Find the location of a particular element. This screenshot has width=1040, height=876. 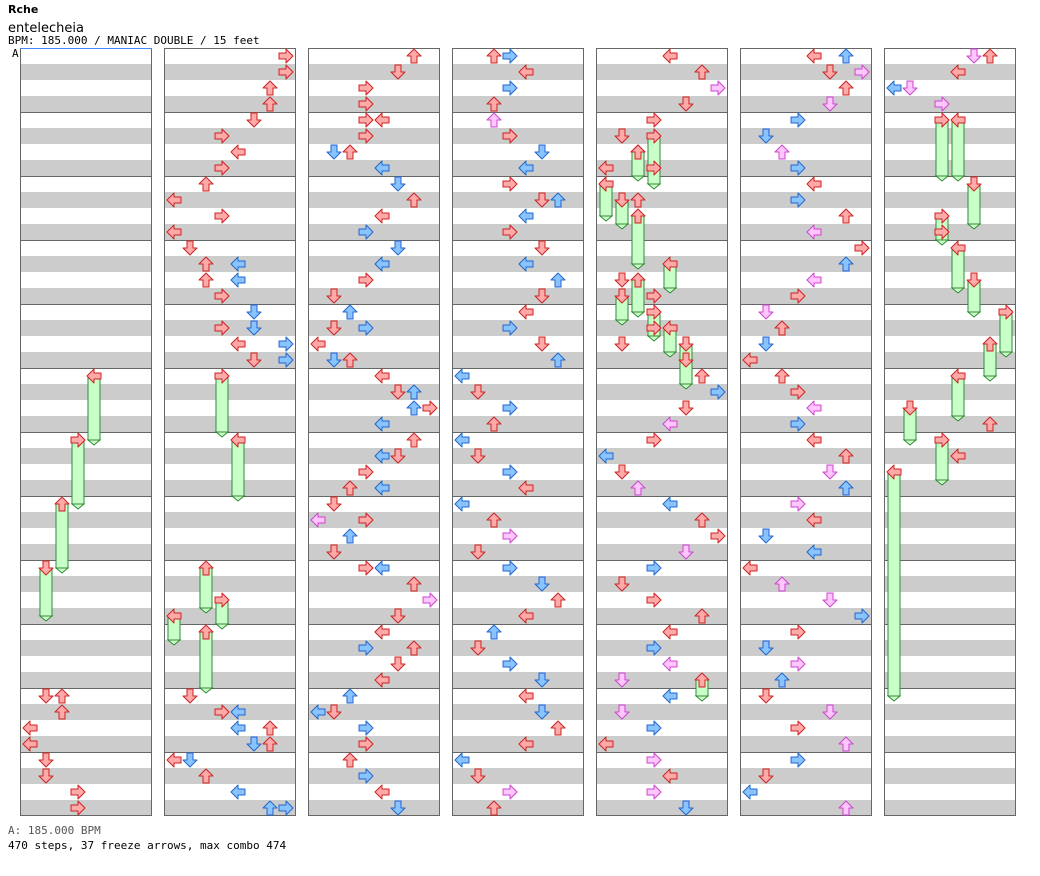

freeze-arrow-head-up is located at coordinates (638, 280).